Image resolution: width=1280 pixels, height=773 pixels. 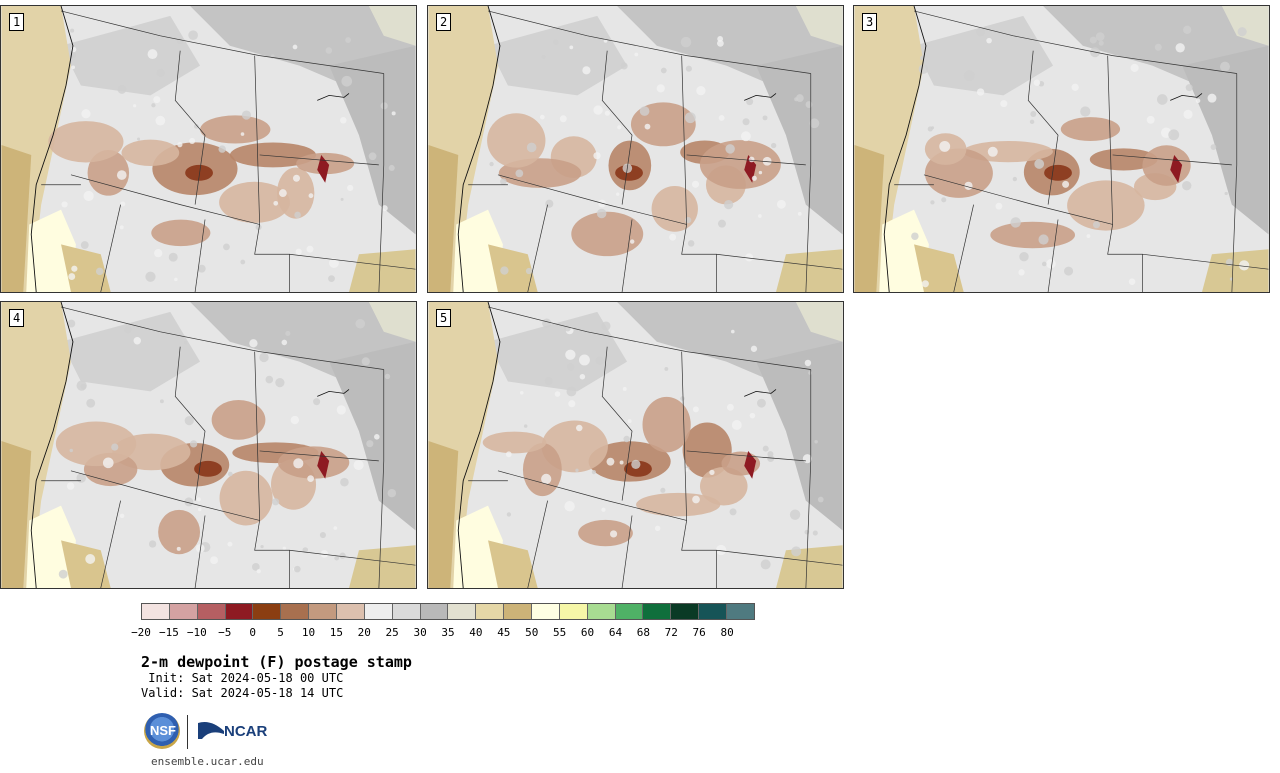 What do you see at coordinates (208, 445) in the screenshot?
I see `stamp-panel-4: 4` at bounding box center [208, 445].